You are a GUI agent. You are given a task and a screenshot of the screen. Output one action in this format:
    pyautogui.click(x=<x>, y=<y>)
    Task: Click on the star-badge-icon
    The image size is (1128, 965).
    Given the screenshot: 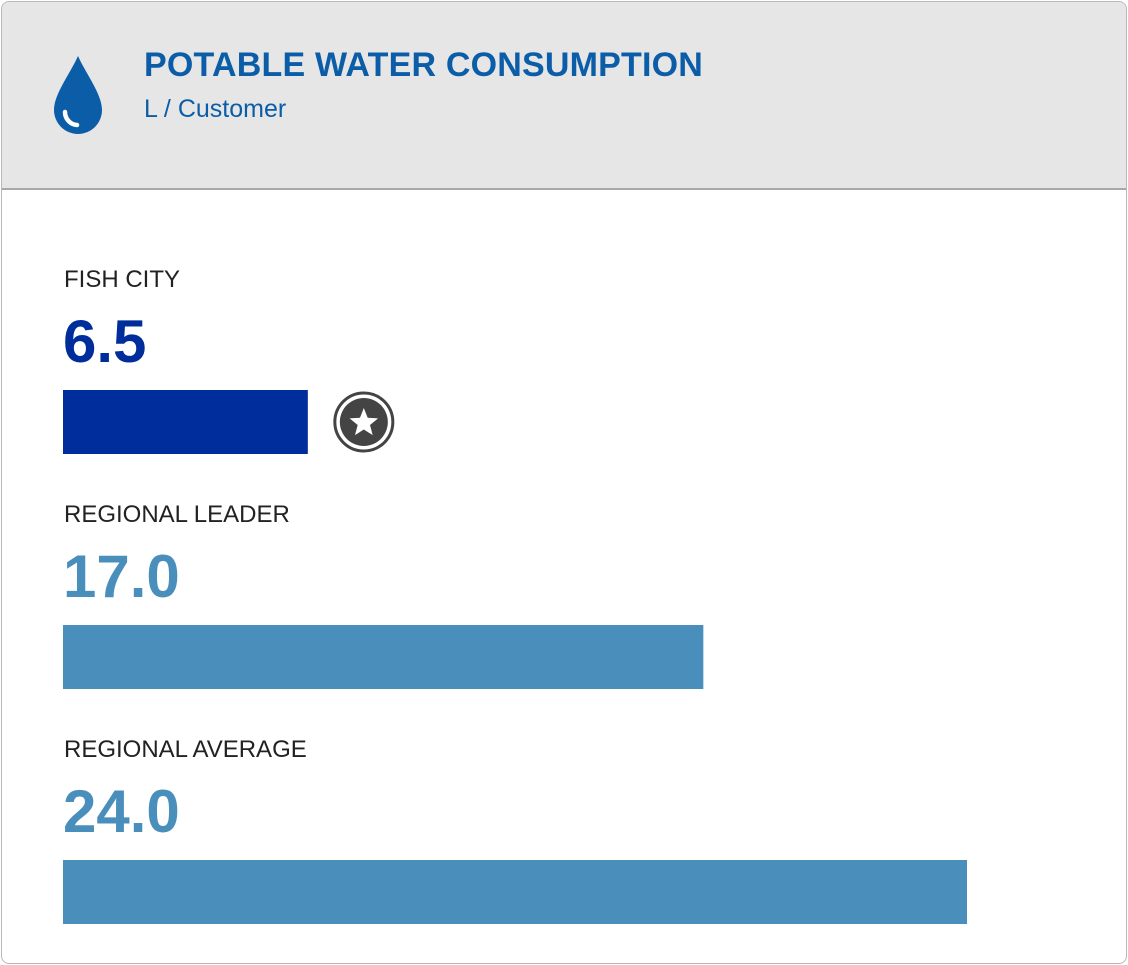 What is the action you would take?
    pyautogui.click(x=364, y=422)
    